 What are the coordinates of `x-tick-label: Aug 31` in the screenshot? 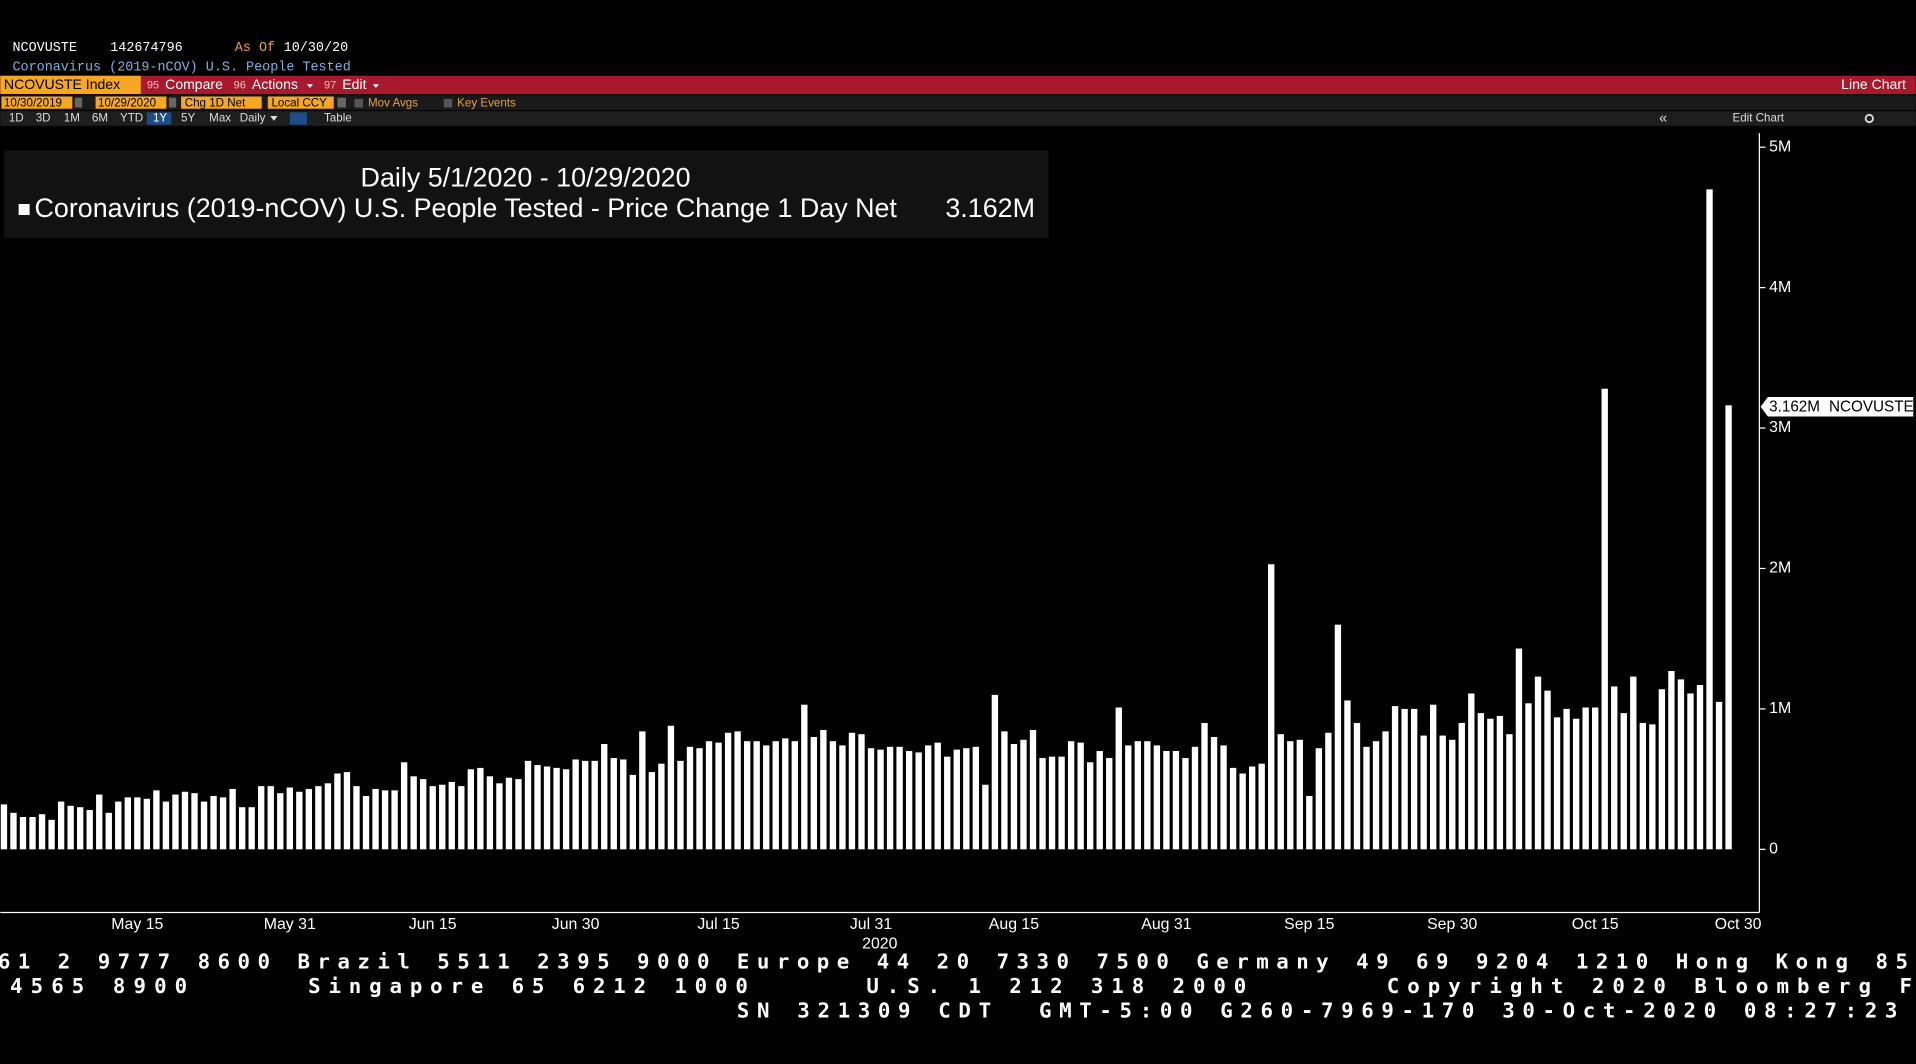 It's located at (1166, 924).